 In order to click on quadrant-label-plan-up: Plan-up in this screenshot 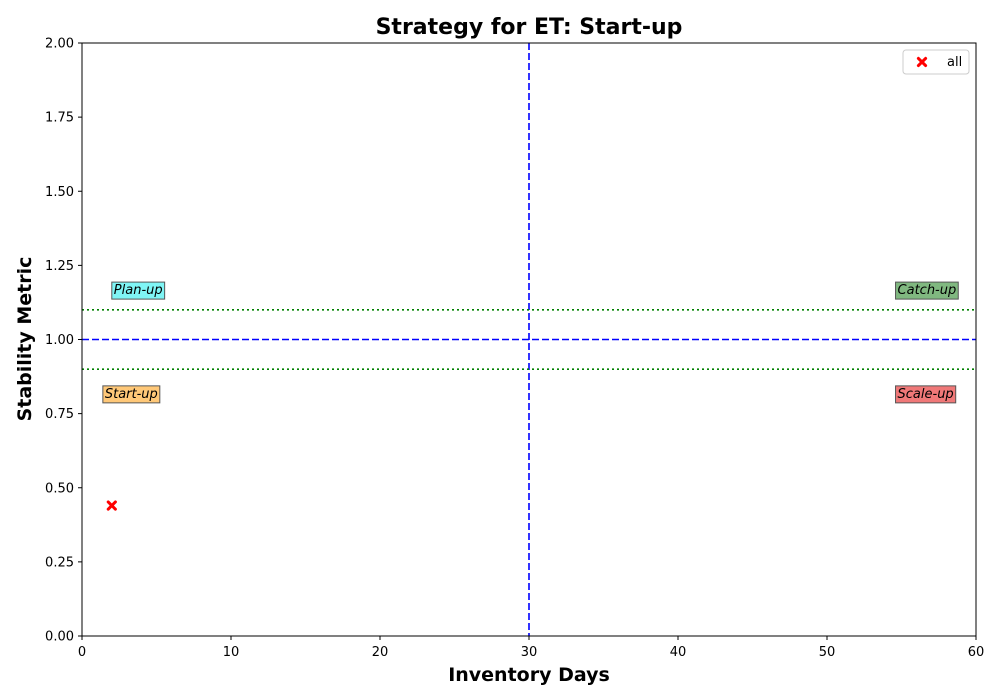, I will do `click(138, 290)`.